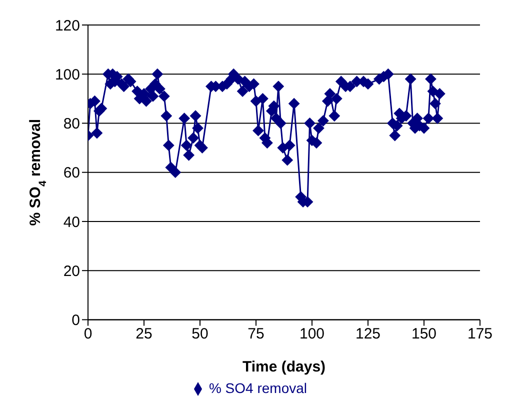  What do you see at coordinates (256, 333) in the screenshot?
I see `x-tick-label: 75` at bounding box center [256, 333].